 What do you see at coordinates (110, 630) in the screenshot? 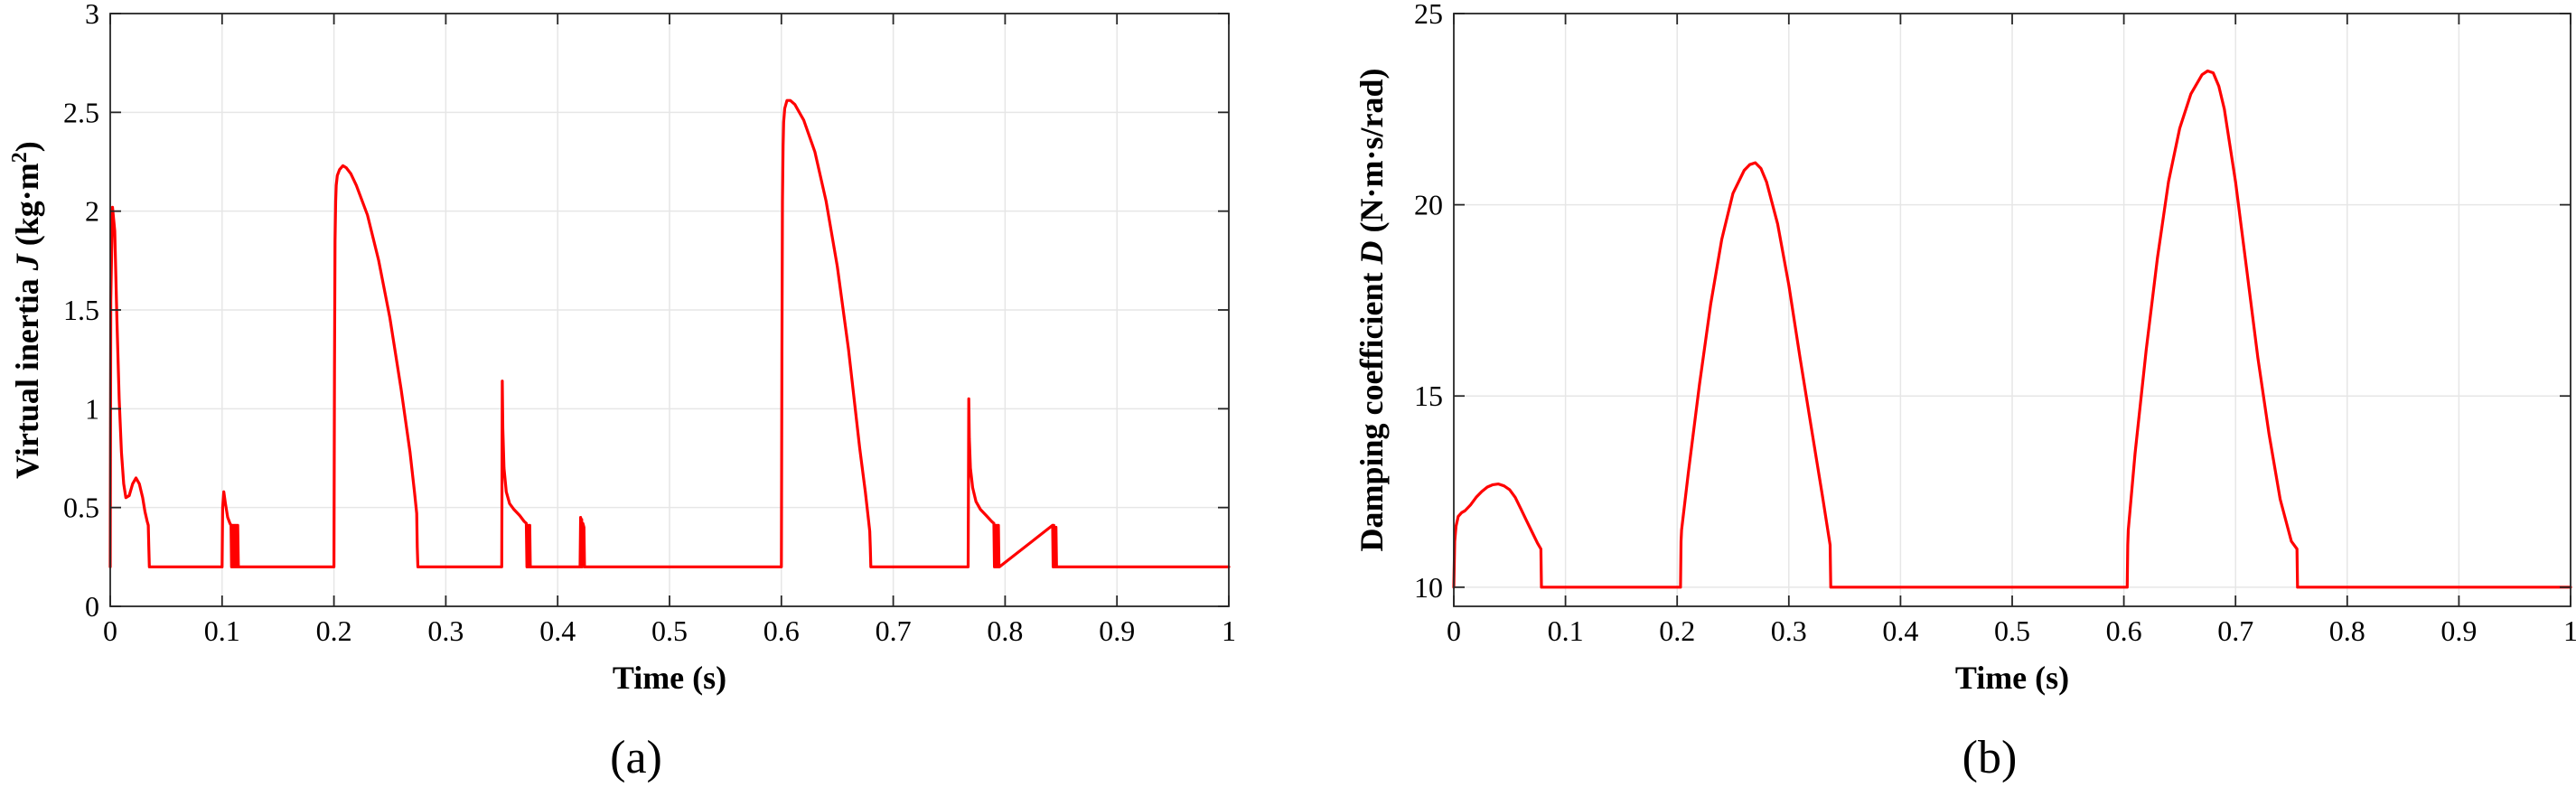
I see `panel-a-x-tick-label: 0` at bounding box center [110, 630].